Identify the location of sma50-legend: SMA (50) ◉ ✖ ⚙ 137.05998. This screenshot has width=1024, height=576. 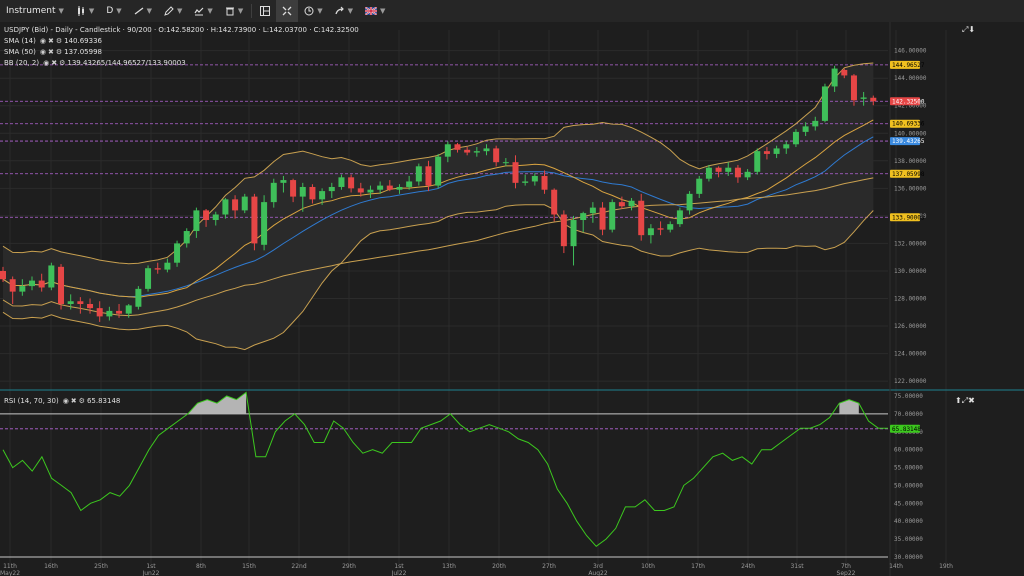
(53, 52).